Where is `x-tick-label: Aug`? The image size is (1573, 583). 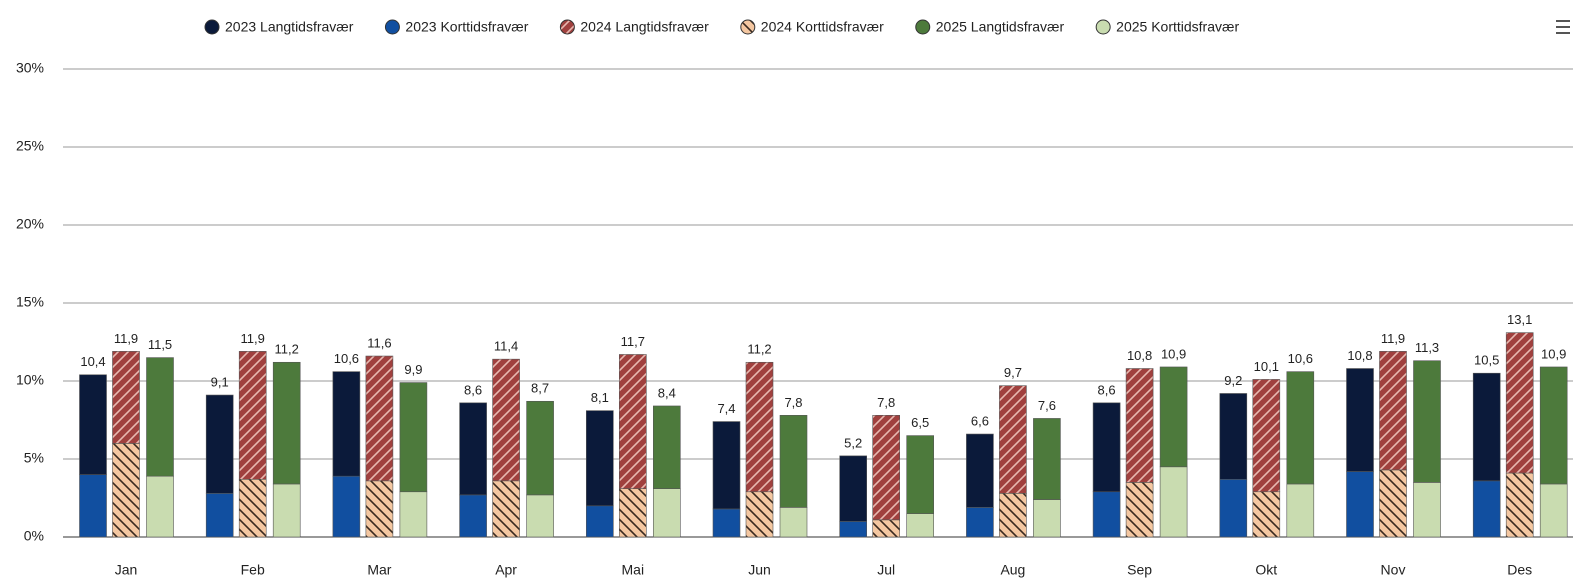 x-tick-label: Aug is located at coordinates (1012, 570).